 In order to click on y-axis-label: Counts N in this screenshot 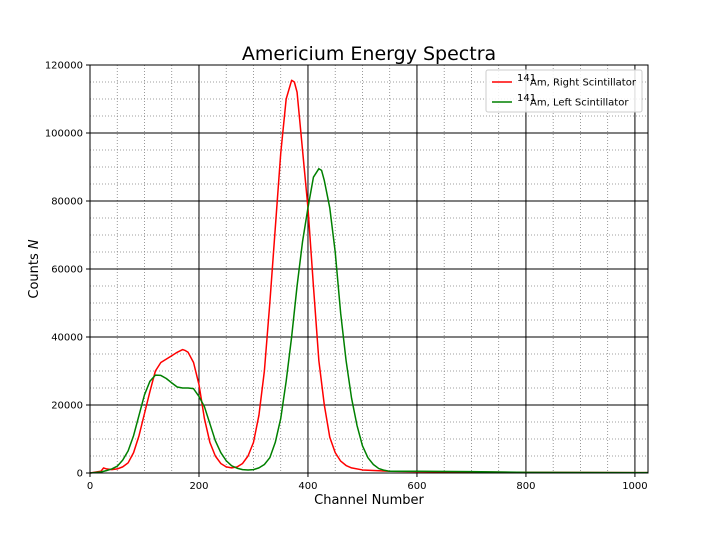, I will do `click(34, 269)`.